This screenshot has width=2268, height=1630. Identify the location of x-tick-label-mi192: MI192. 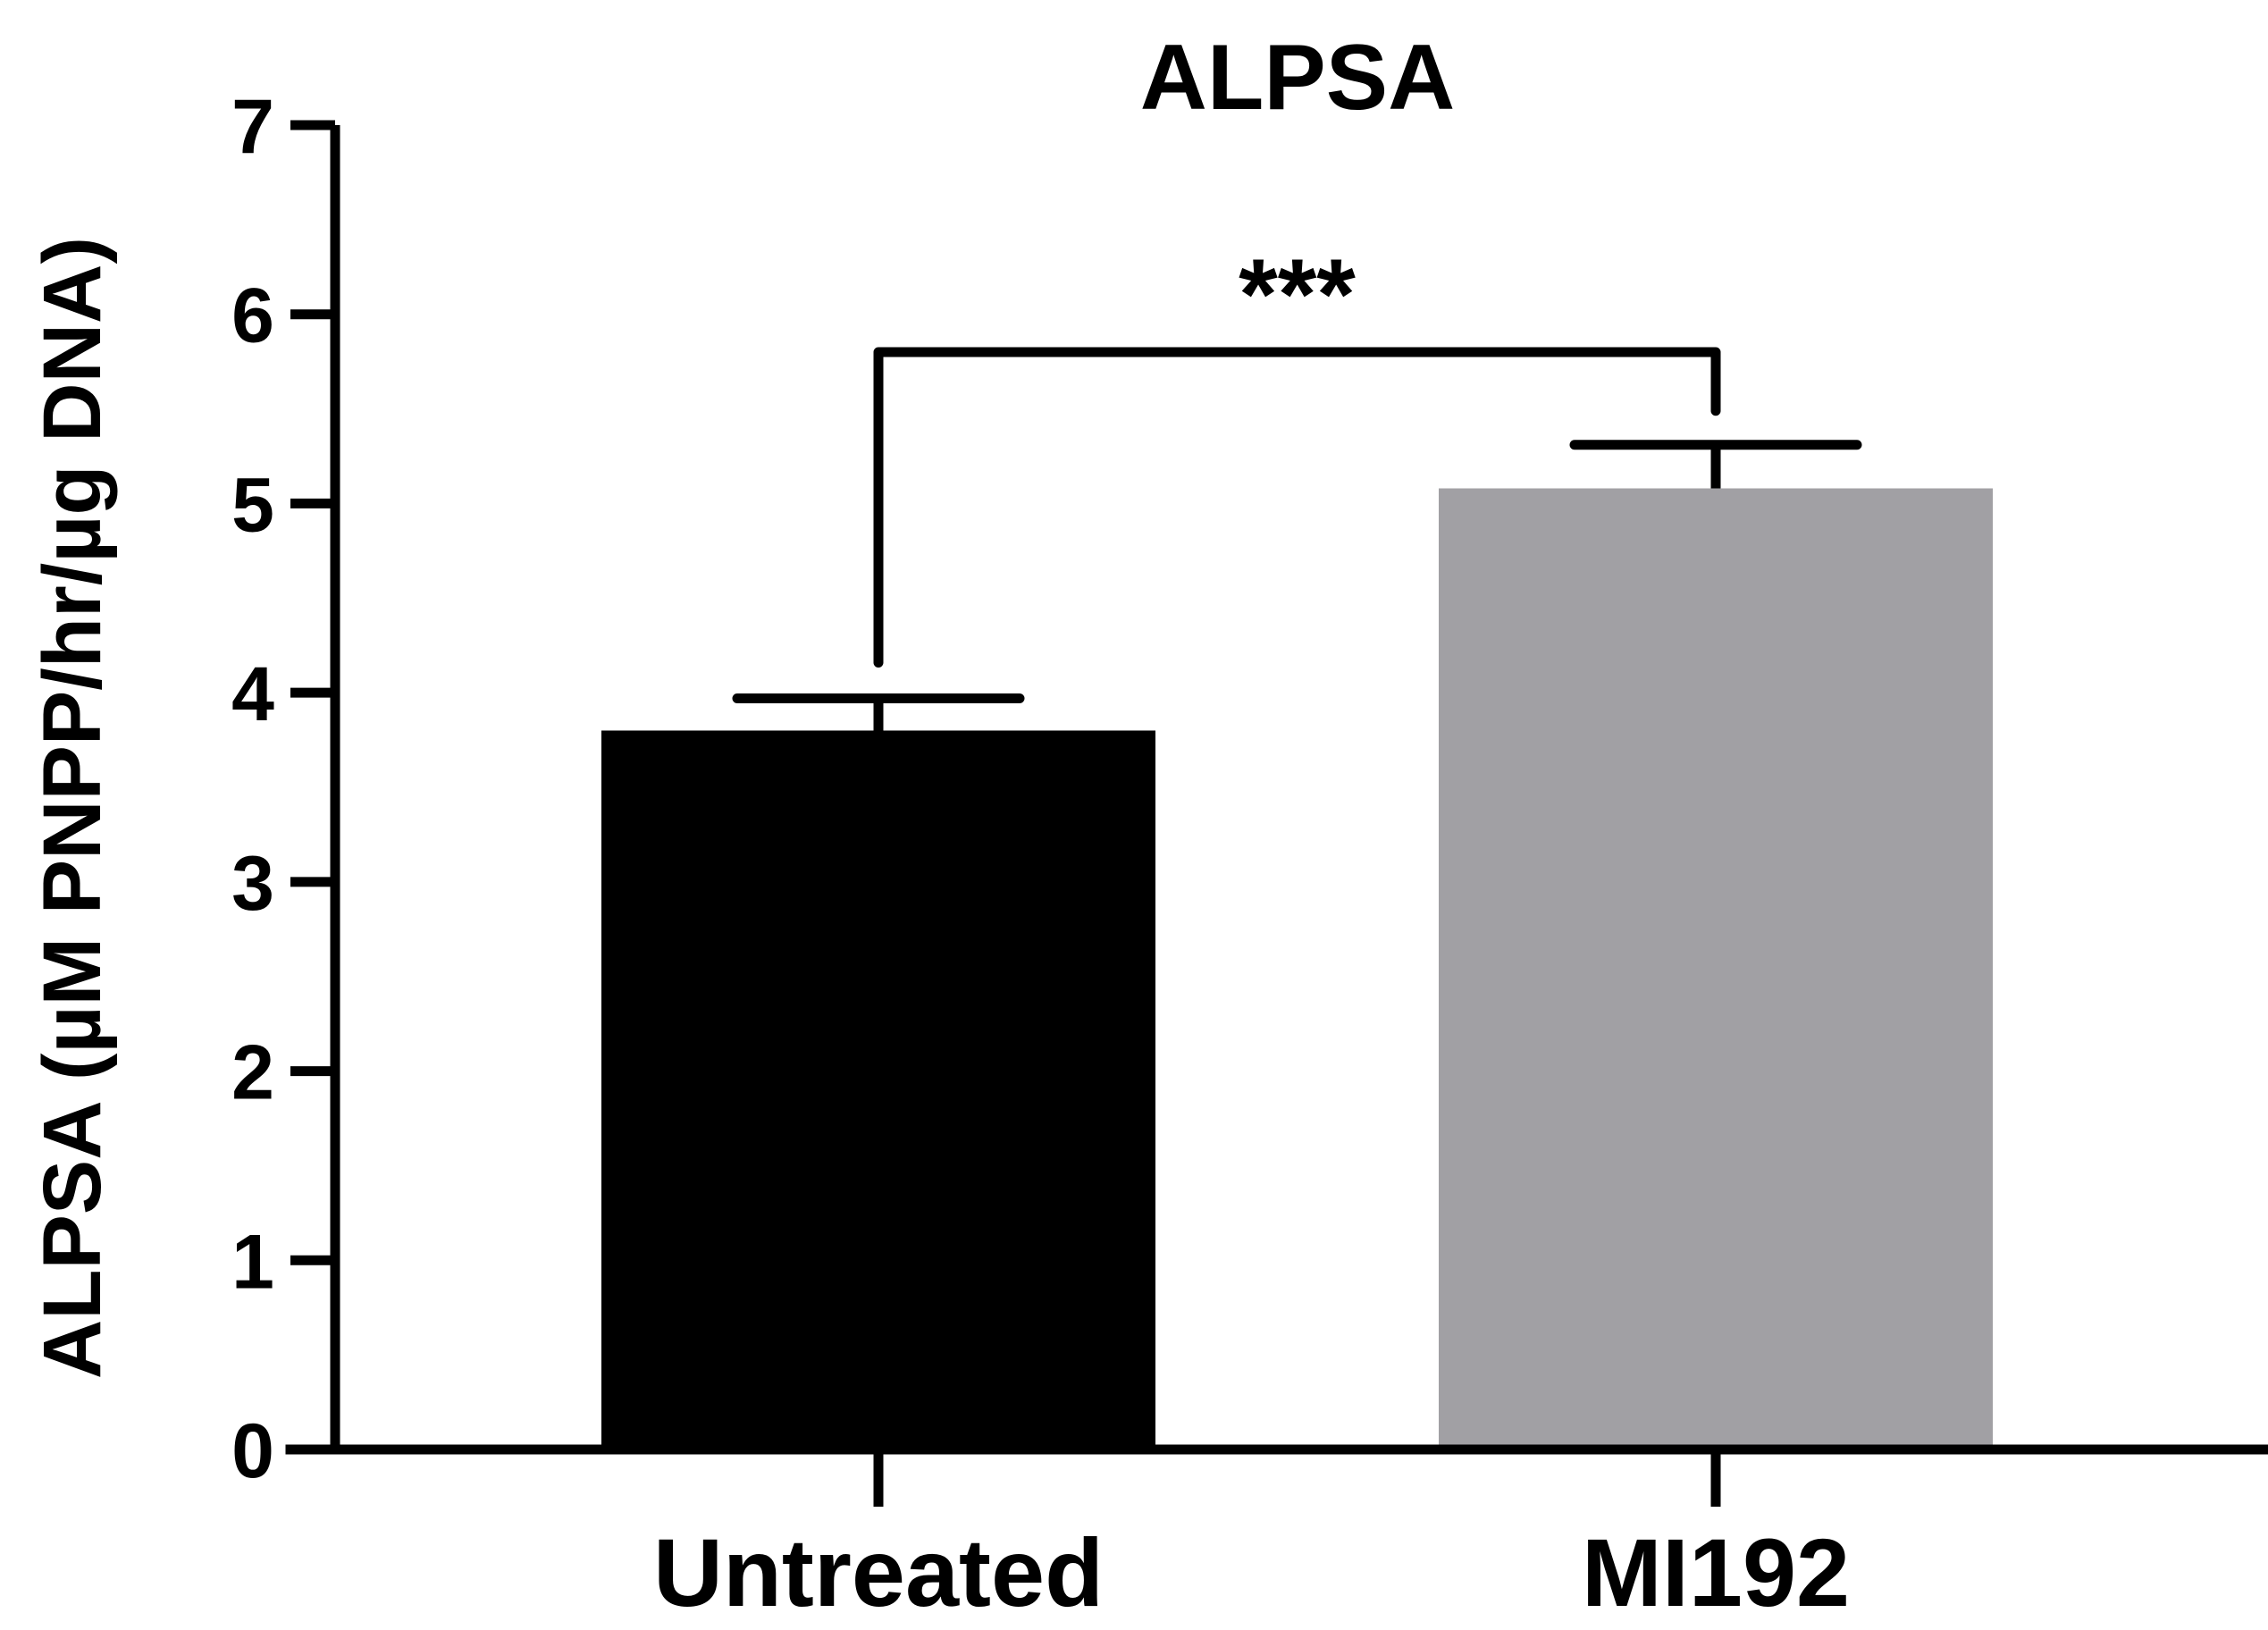
(1716, 1572).